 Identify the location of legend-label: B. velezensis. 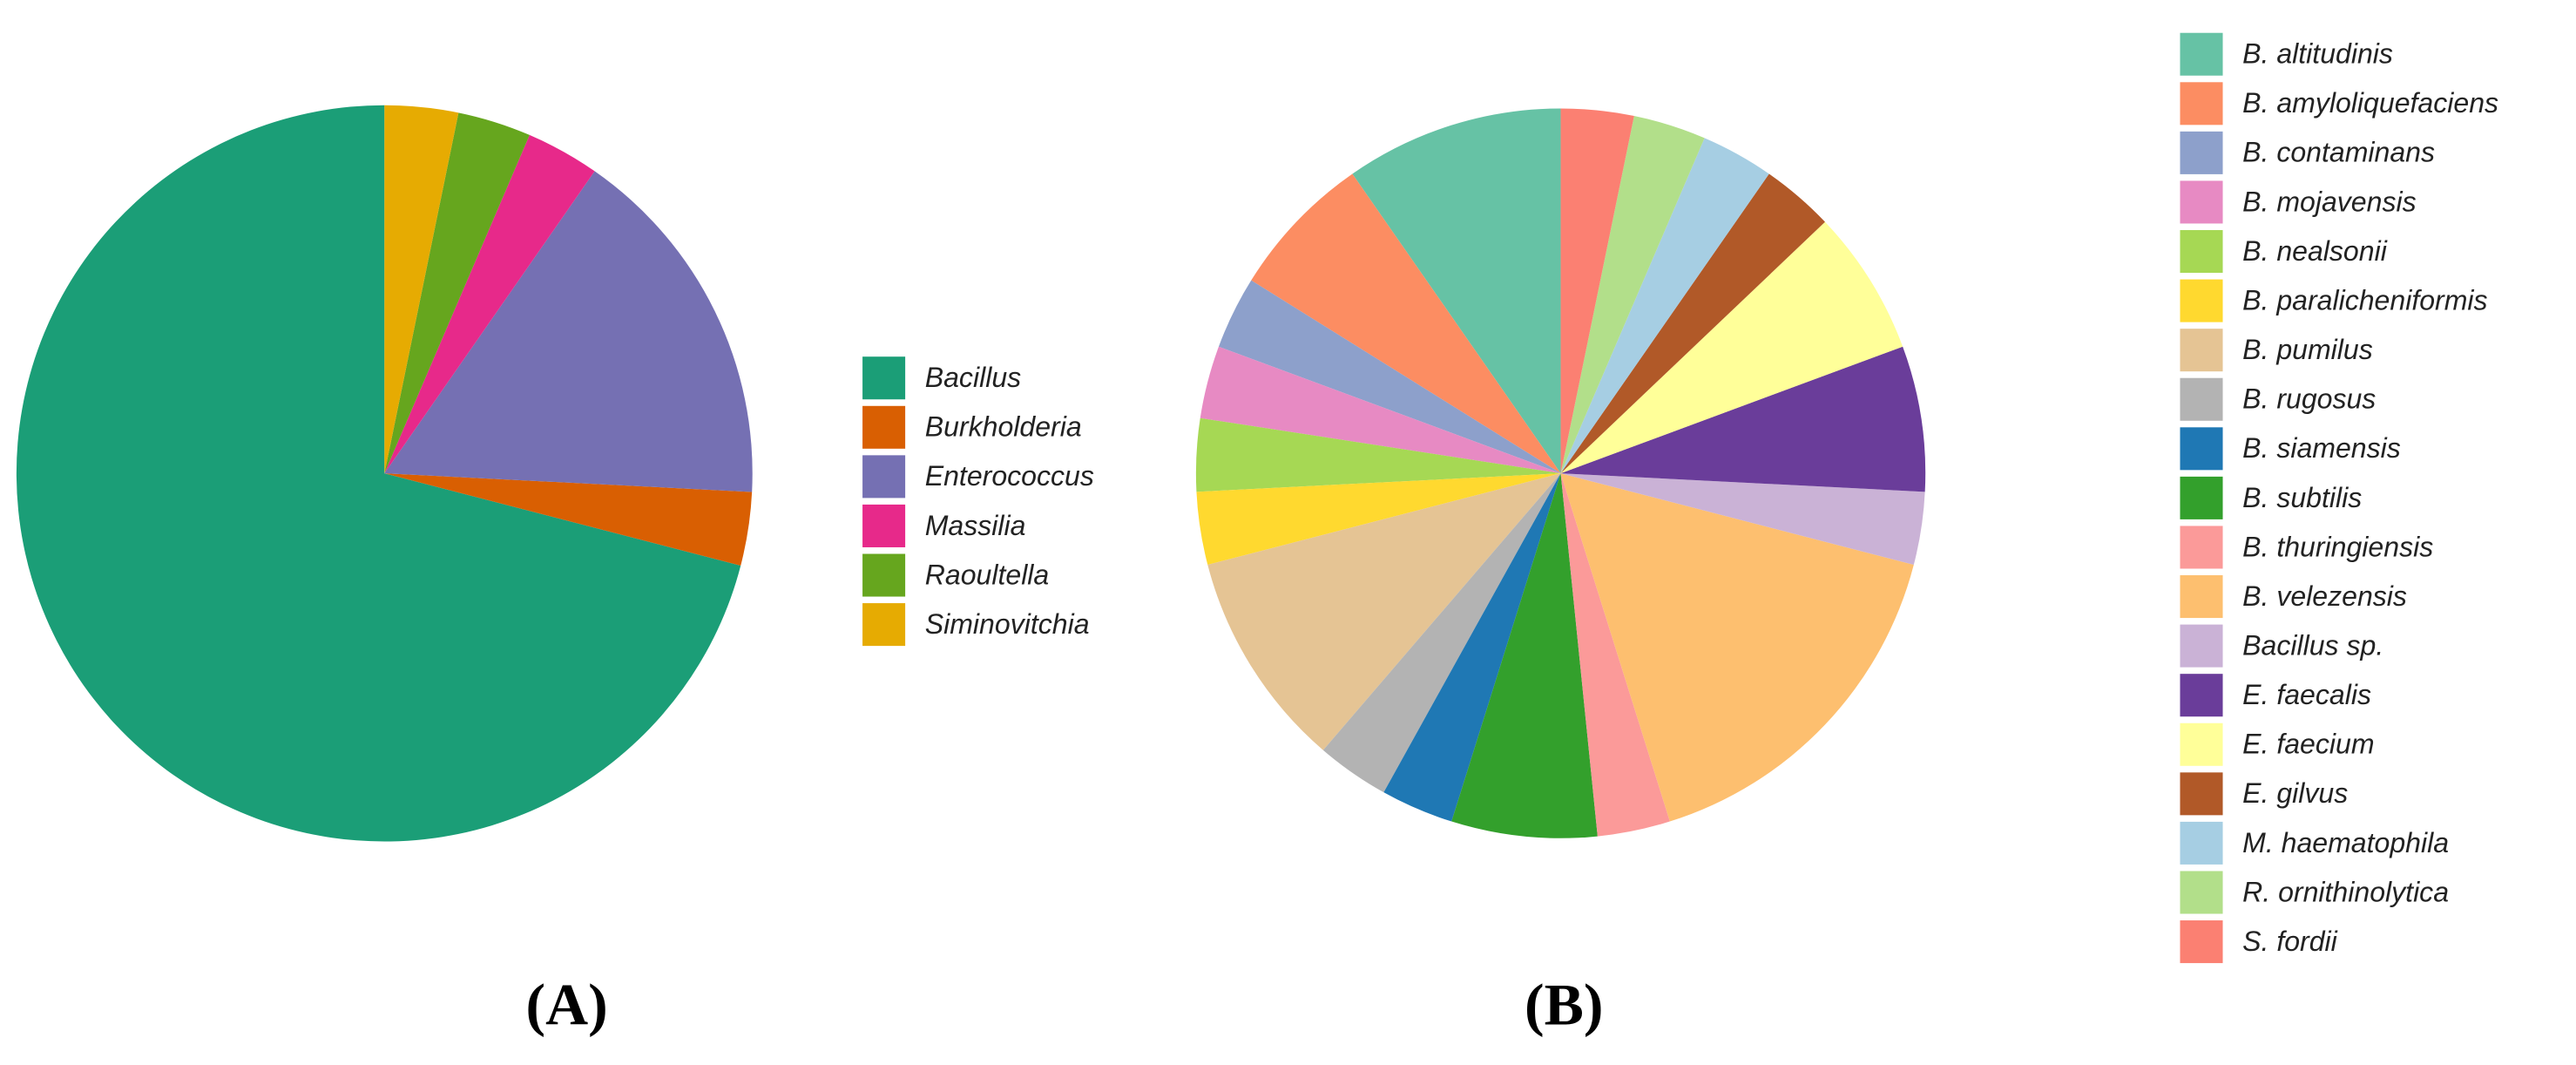
(2324, 596).